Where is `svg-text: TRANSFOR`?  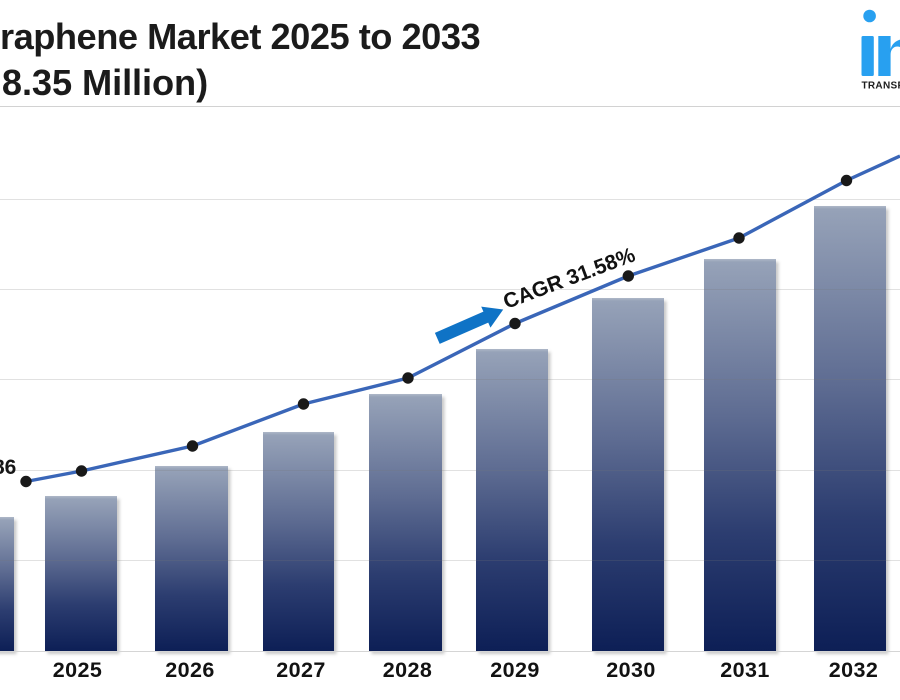 svg-text: TRANSFOR is located at coordinates (881, 86).